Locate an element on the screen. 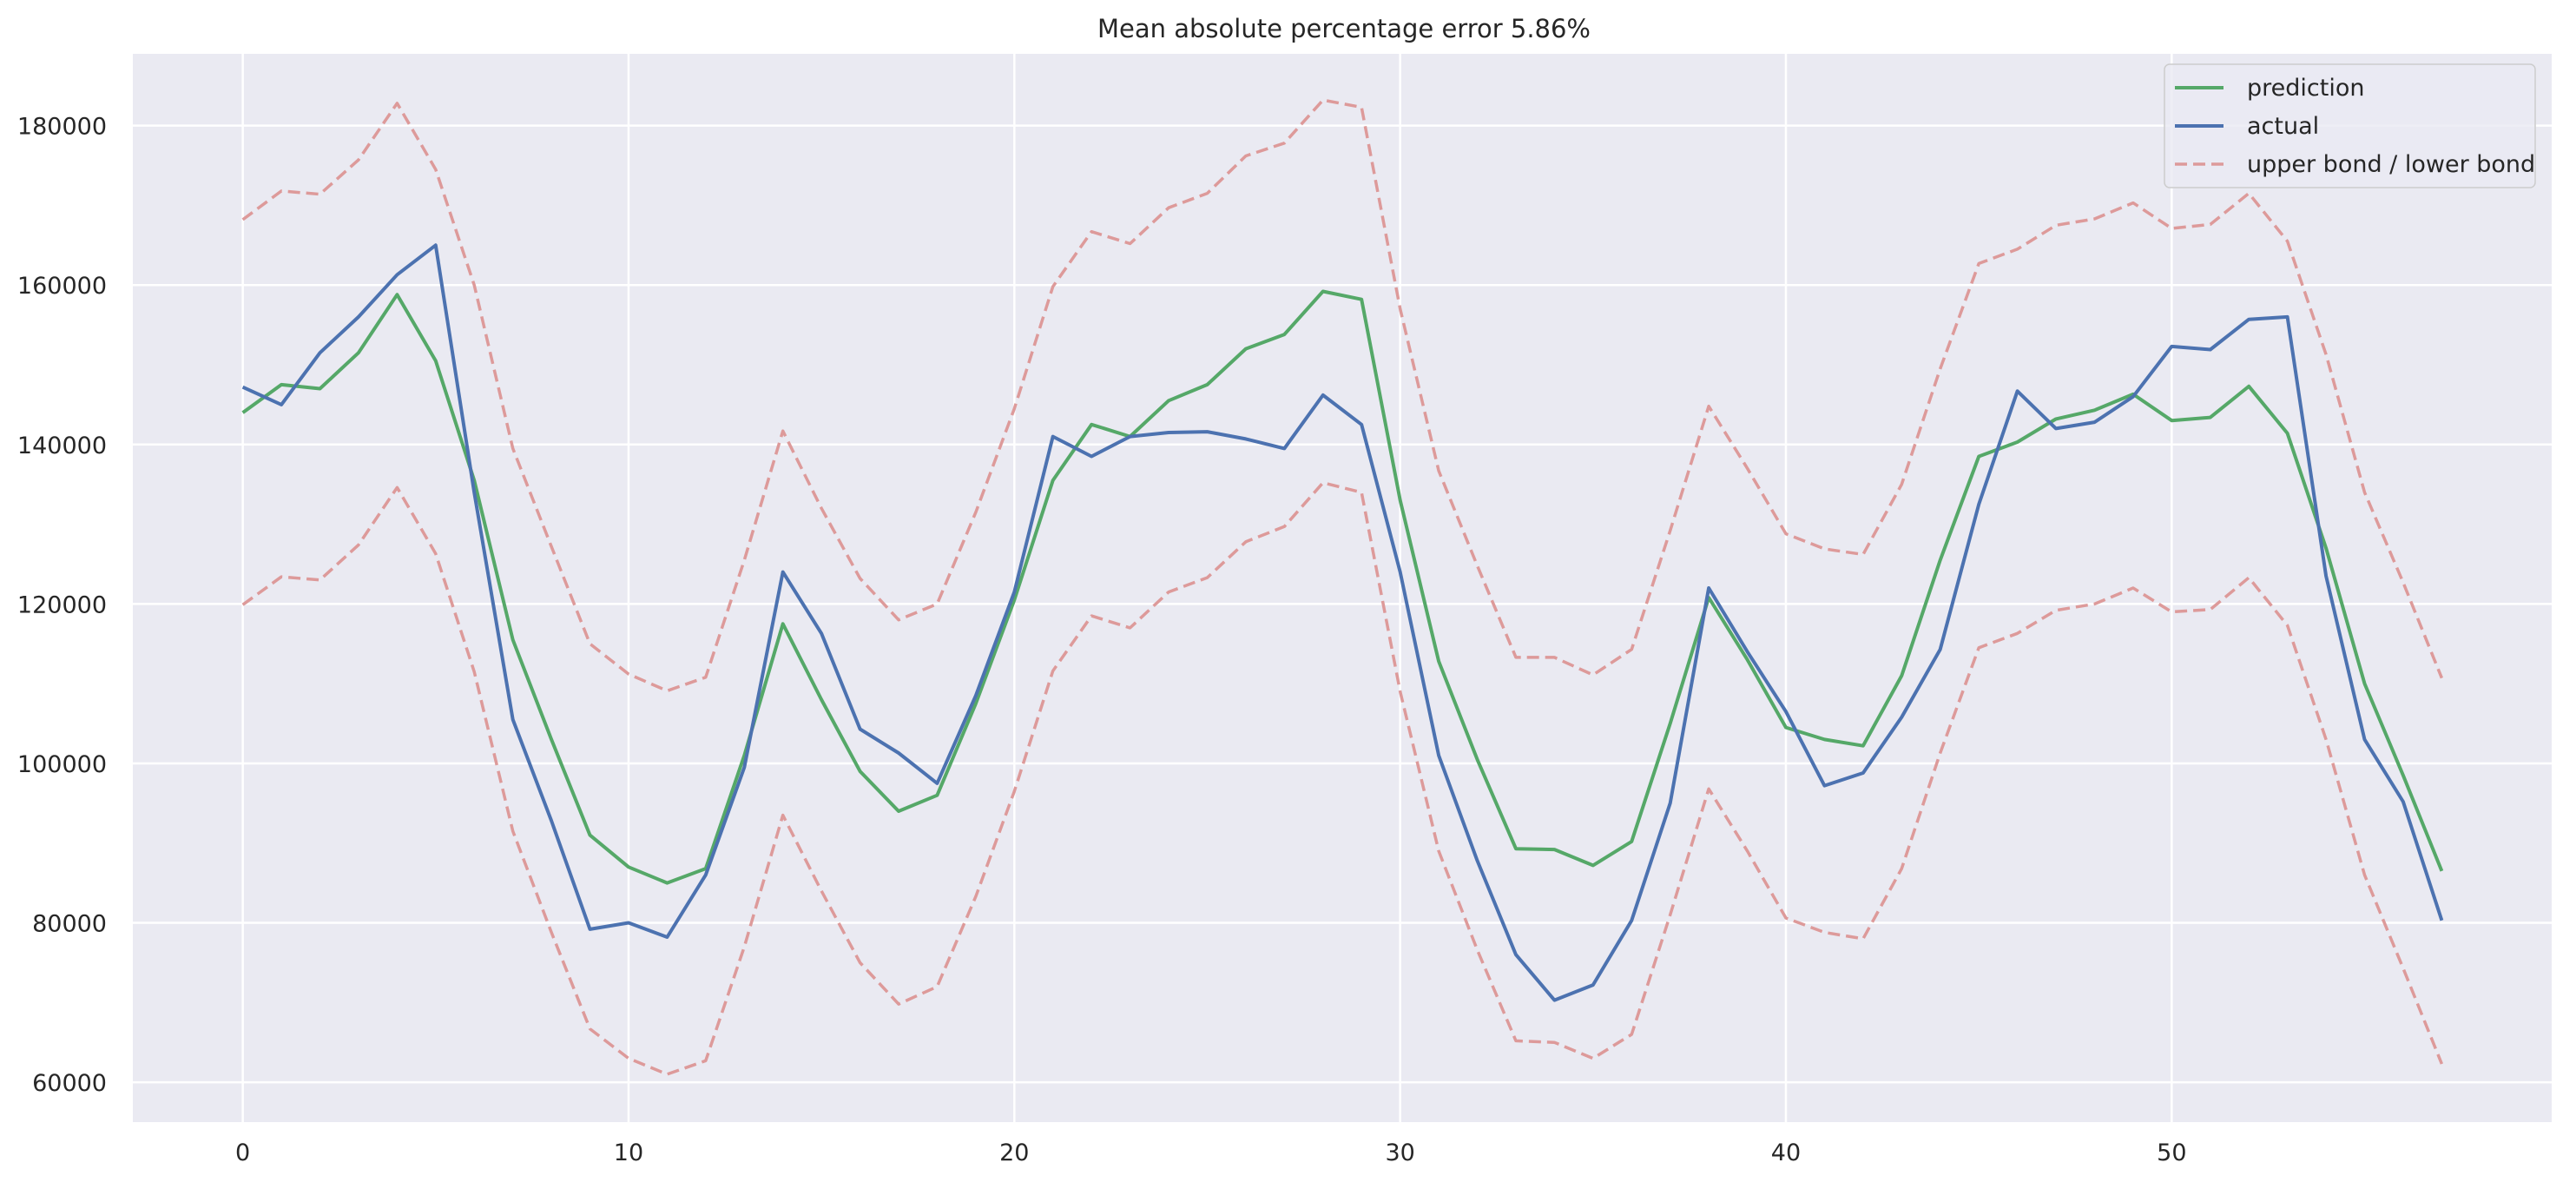  x-tick-label: 20 is located at coordinates (1014, 1152).